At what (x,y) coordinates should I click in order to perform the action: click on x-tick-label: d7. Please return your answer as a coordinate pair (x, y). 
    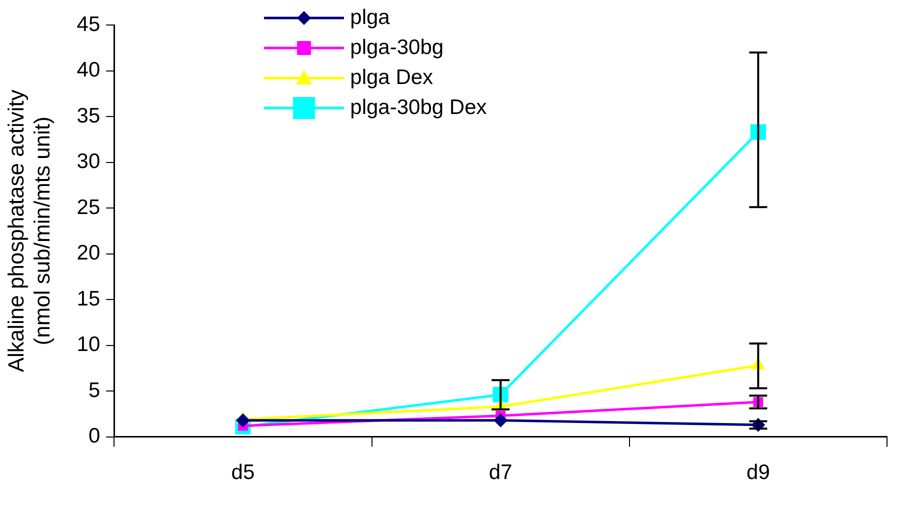
    Looking at the image, I should click on (500, 472).